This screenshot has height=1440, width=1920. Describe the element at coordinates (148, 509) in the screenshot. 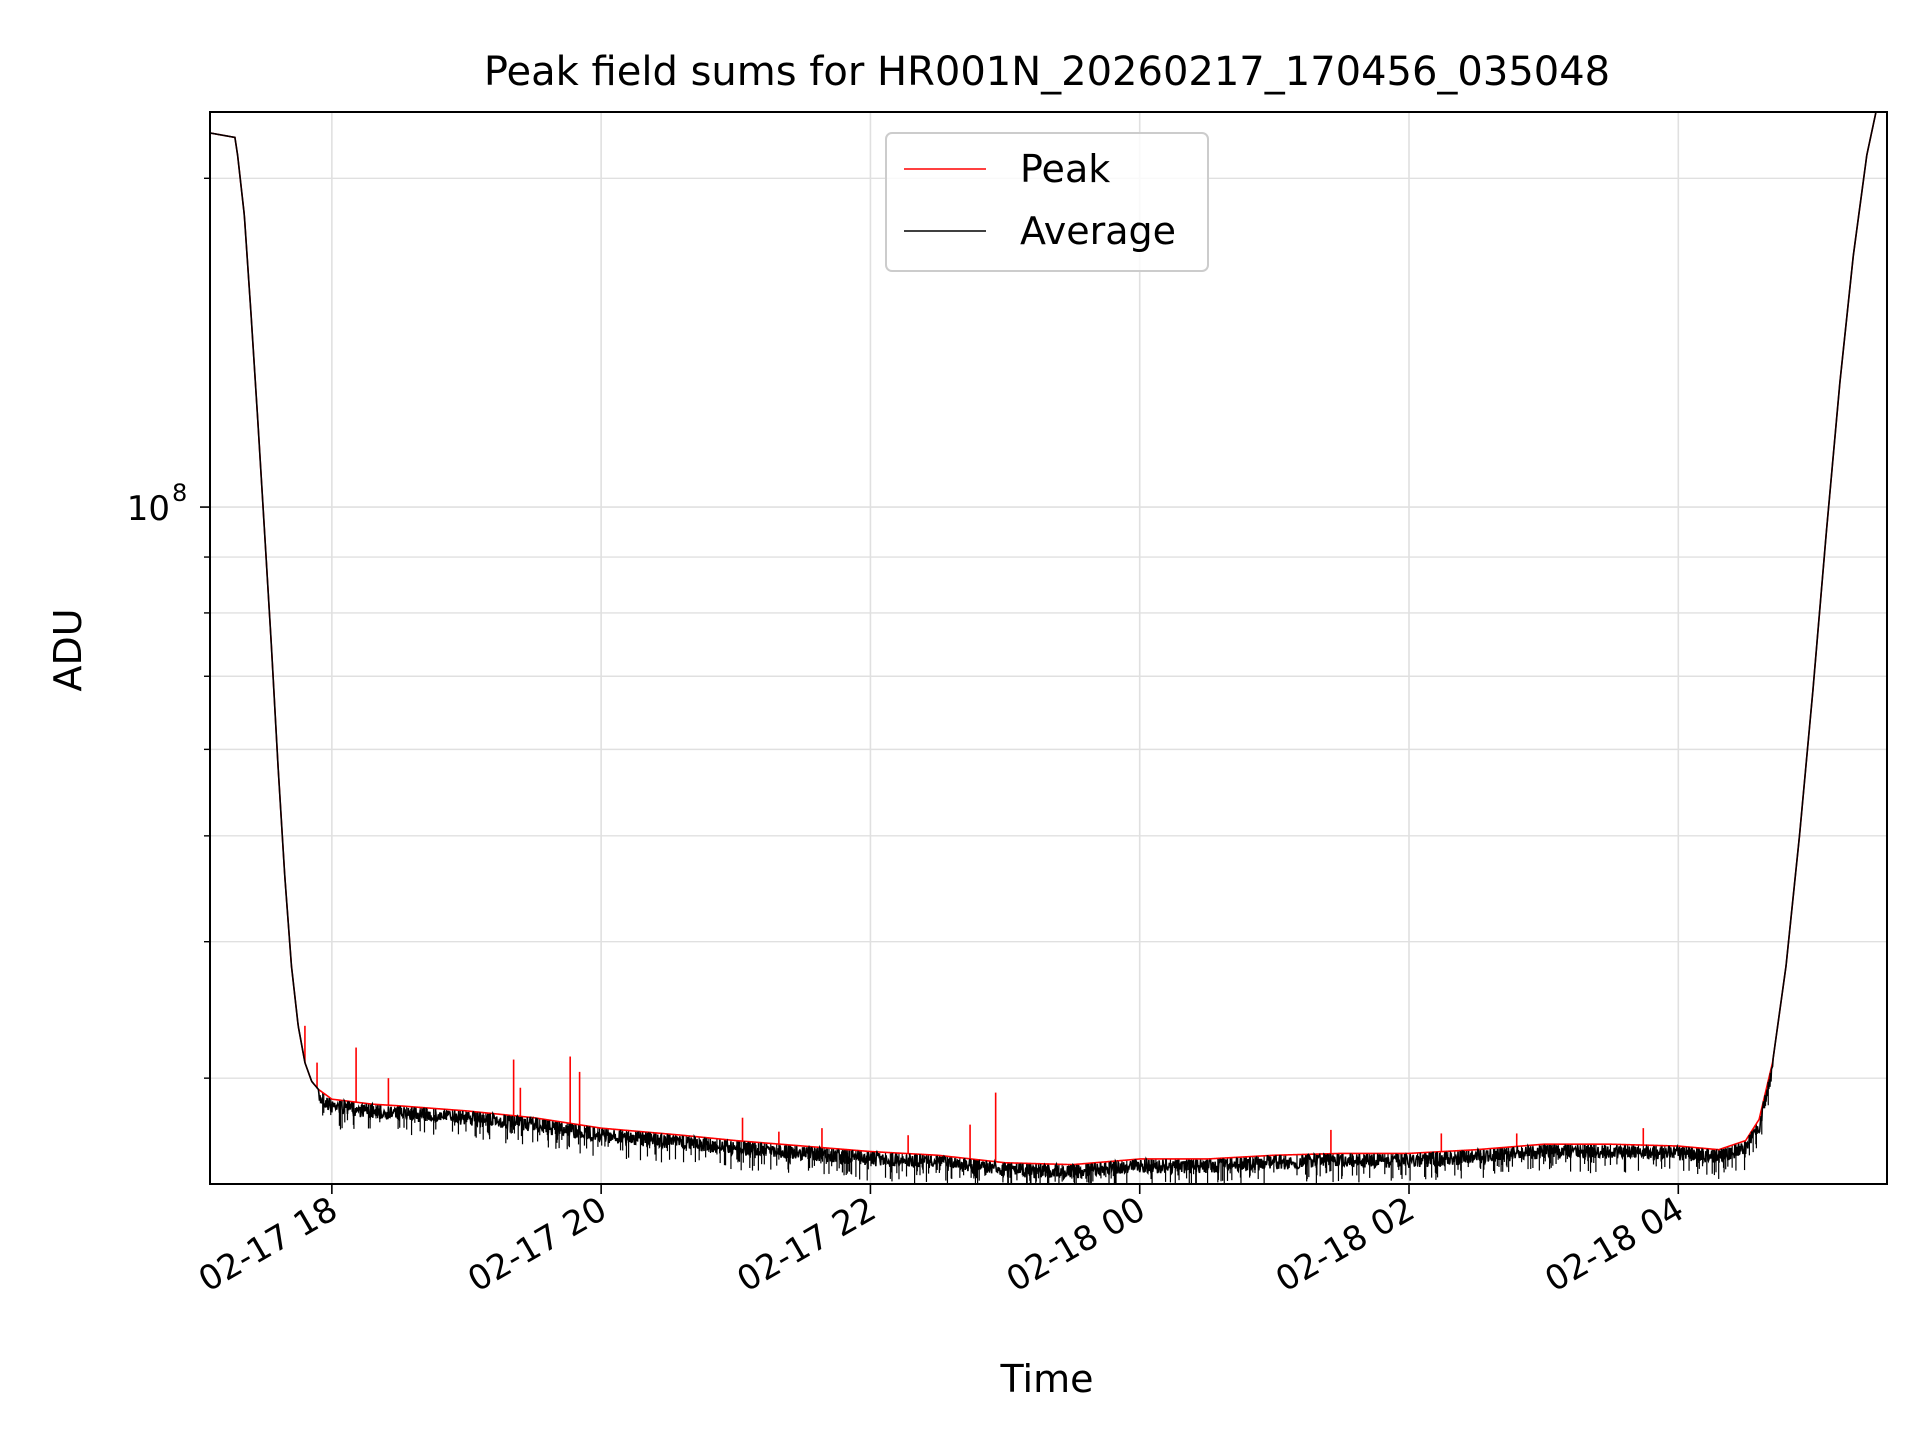

I see `y-tick-label: 10` at that location.